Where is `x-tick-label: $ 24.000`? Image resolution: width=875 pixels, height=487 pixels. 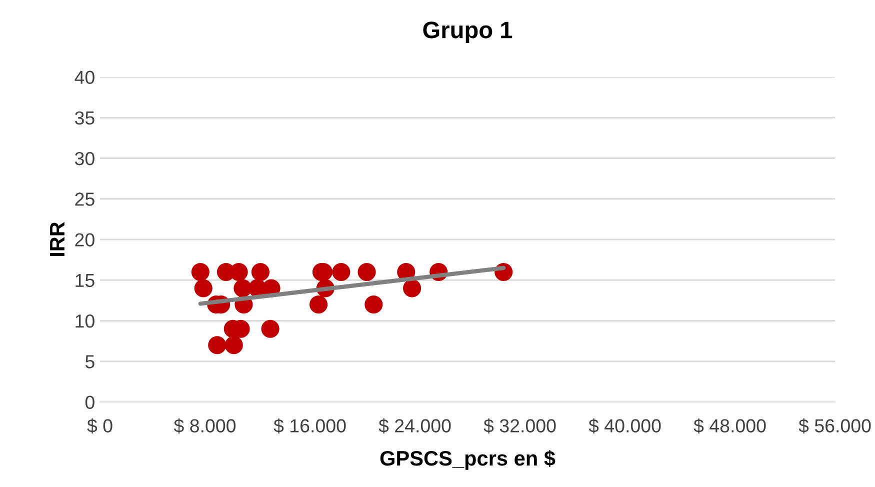 x-tick-label: $ 24.000 is located at coordinates (414, 426).